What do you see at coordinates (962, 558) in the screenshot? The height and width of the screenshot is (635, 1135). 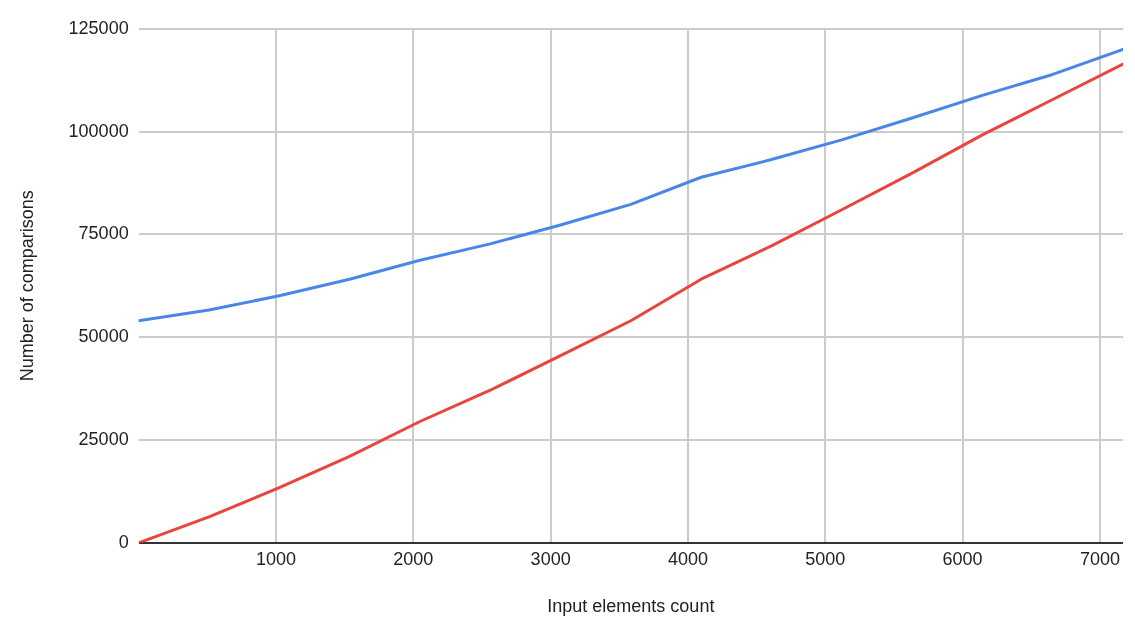 I see `x-tick-label: 6000` at bounding box center [962, 558].